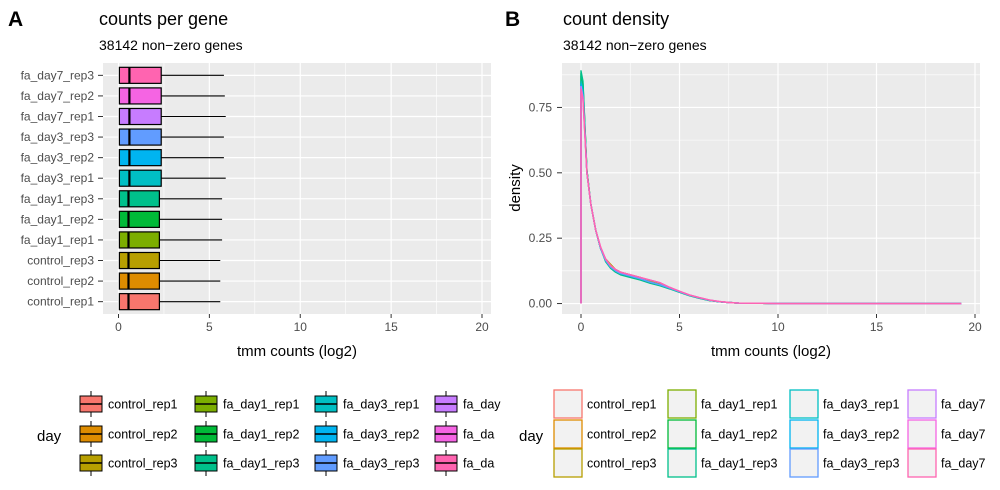 The image size is (1000, 490). I want to click on panel-a-subtitle: 38142 non−zero genes, so click(171, 45).